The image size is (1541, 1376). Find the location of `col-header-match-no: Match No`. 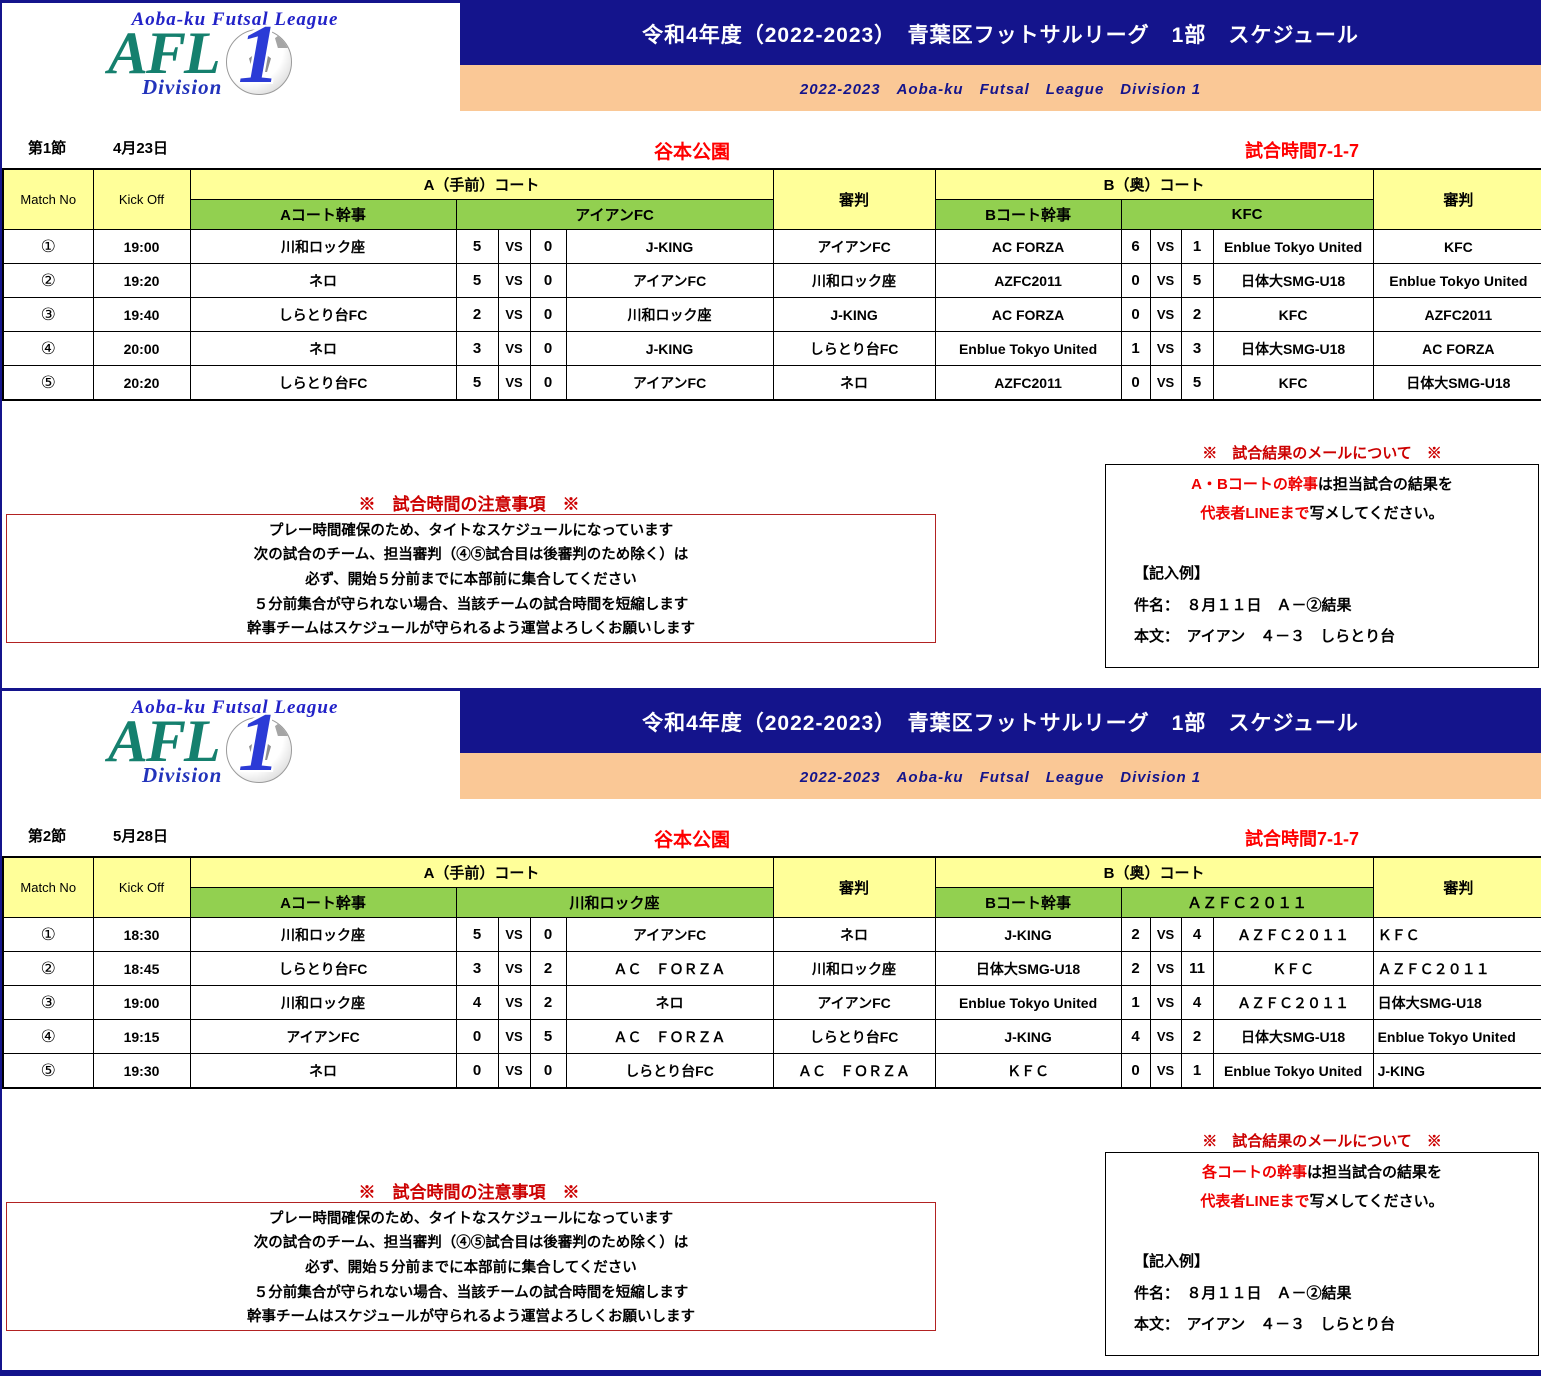

col-header-match-no: Match No is located at coordinates (48, 887).